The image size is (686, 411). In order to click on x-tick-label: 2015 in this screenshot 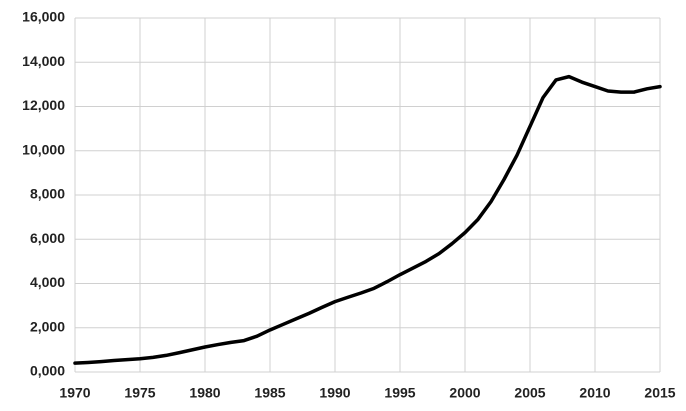, I will do `click(659, 393)`.